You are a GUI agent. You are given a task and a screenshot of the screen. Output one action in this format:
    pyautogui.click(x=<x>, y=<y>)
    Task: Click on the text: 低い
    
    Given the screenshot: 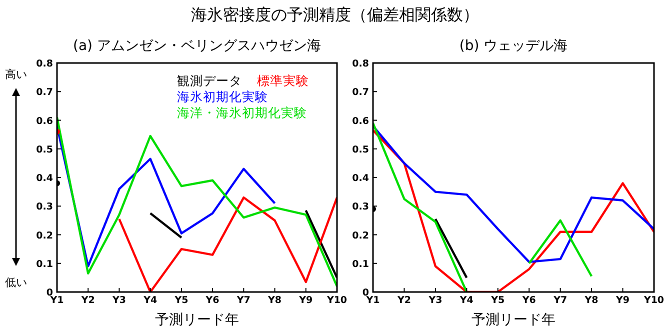 What is the action you would take?
    pyautogui.click(x=16, y=282)
    